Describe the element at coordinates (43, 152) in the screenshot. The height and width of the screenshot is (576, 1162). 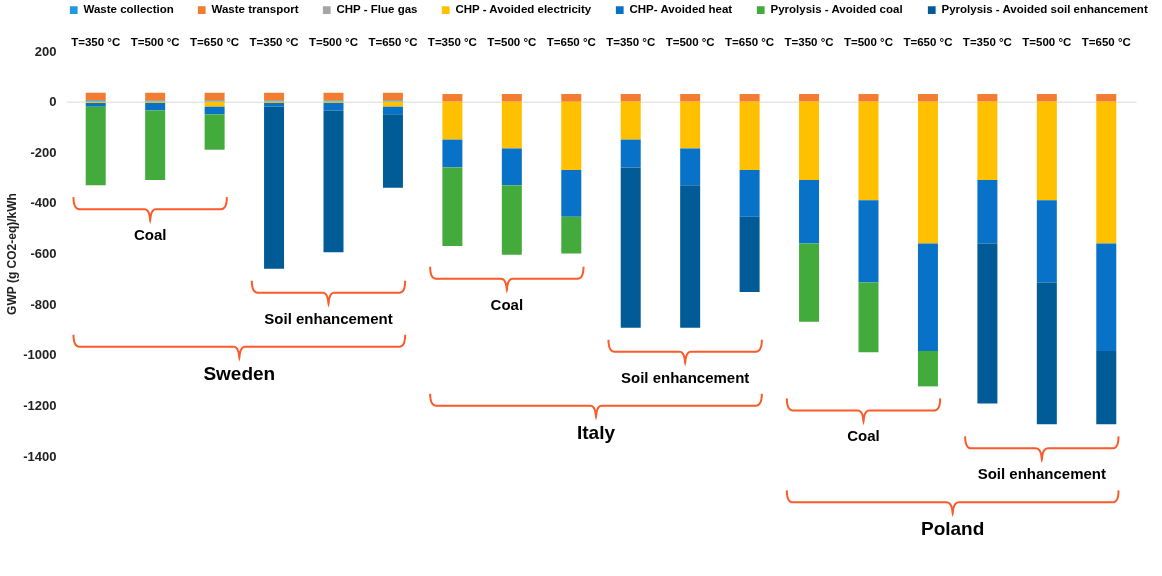
I see `y-tick-label: -200` at that location.